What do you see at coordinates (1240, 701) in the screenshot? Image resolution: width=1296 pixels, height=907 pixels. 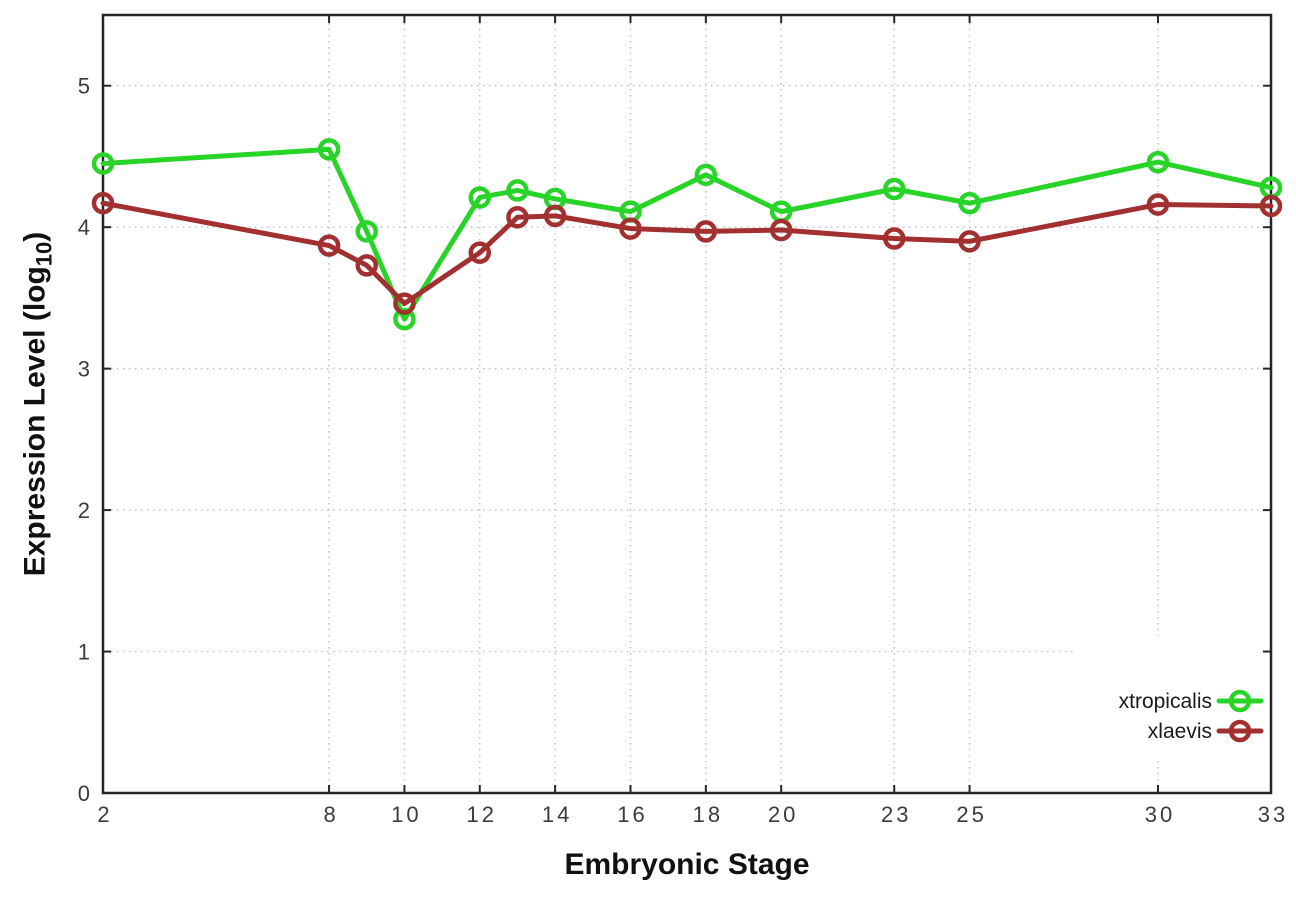 I see `legend-sample-marker-xtropicalis` at bounding box center [1240, 701].